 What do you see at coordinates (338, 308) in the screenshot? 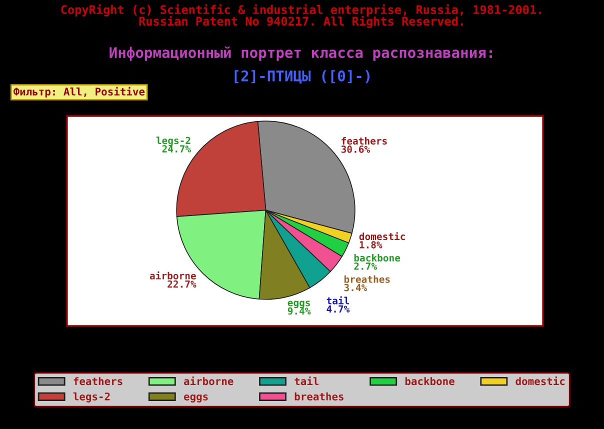
I see `data-label: 4.7%` at bounding box center [338, 308].